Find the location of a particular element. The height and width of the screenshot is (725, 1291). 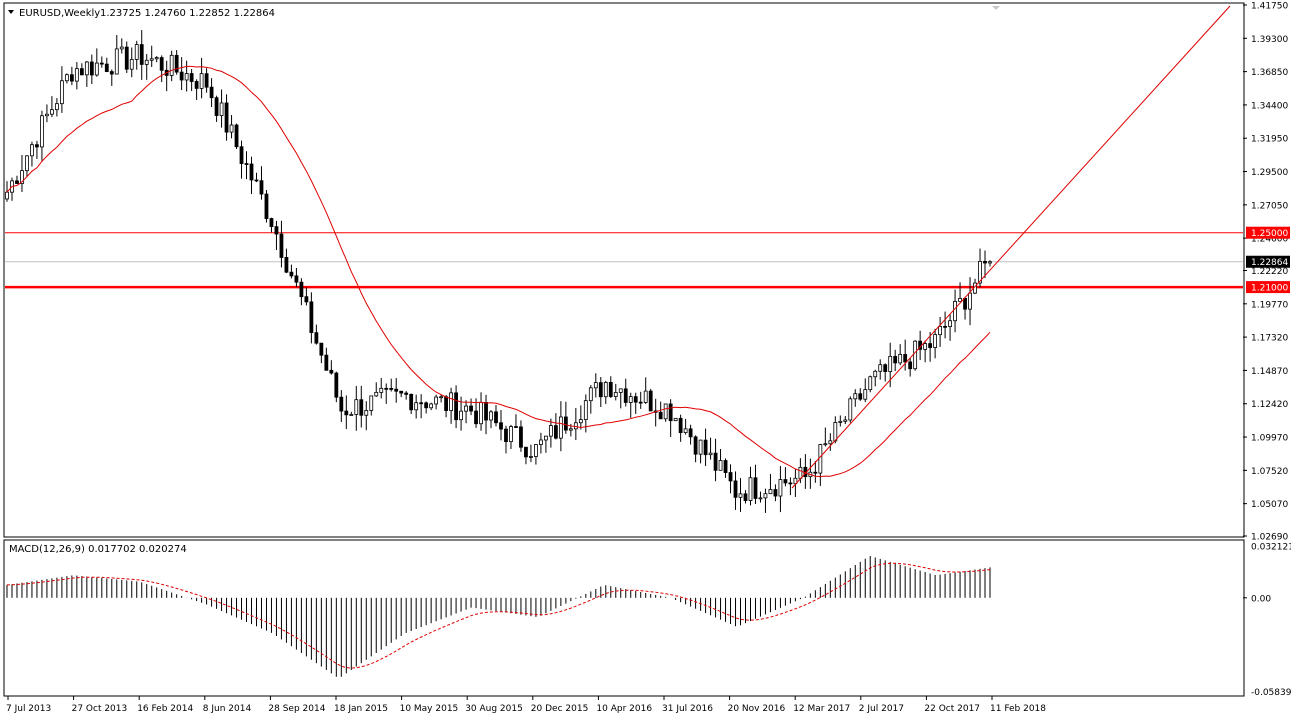

time-axis-label: 20 Dec 2015 is located at coordinates (560, 709).